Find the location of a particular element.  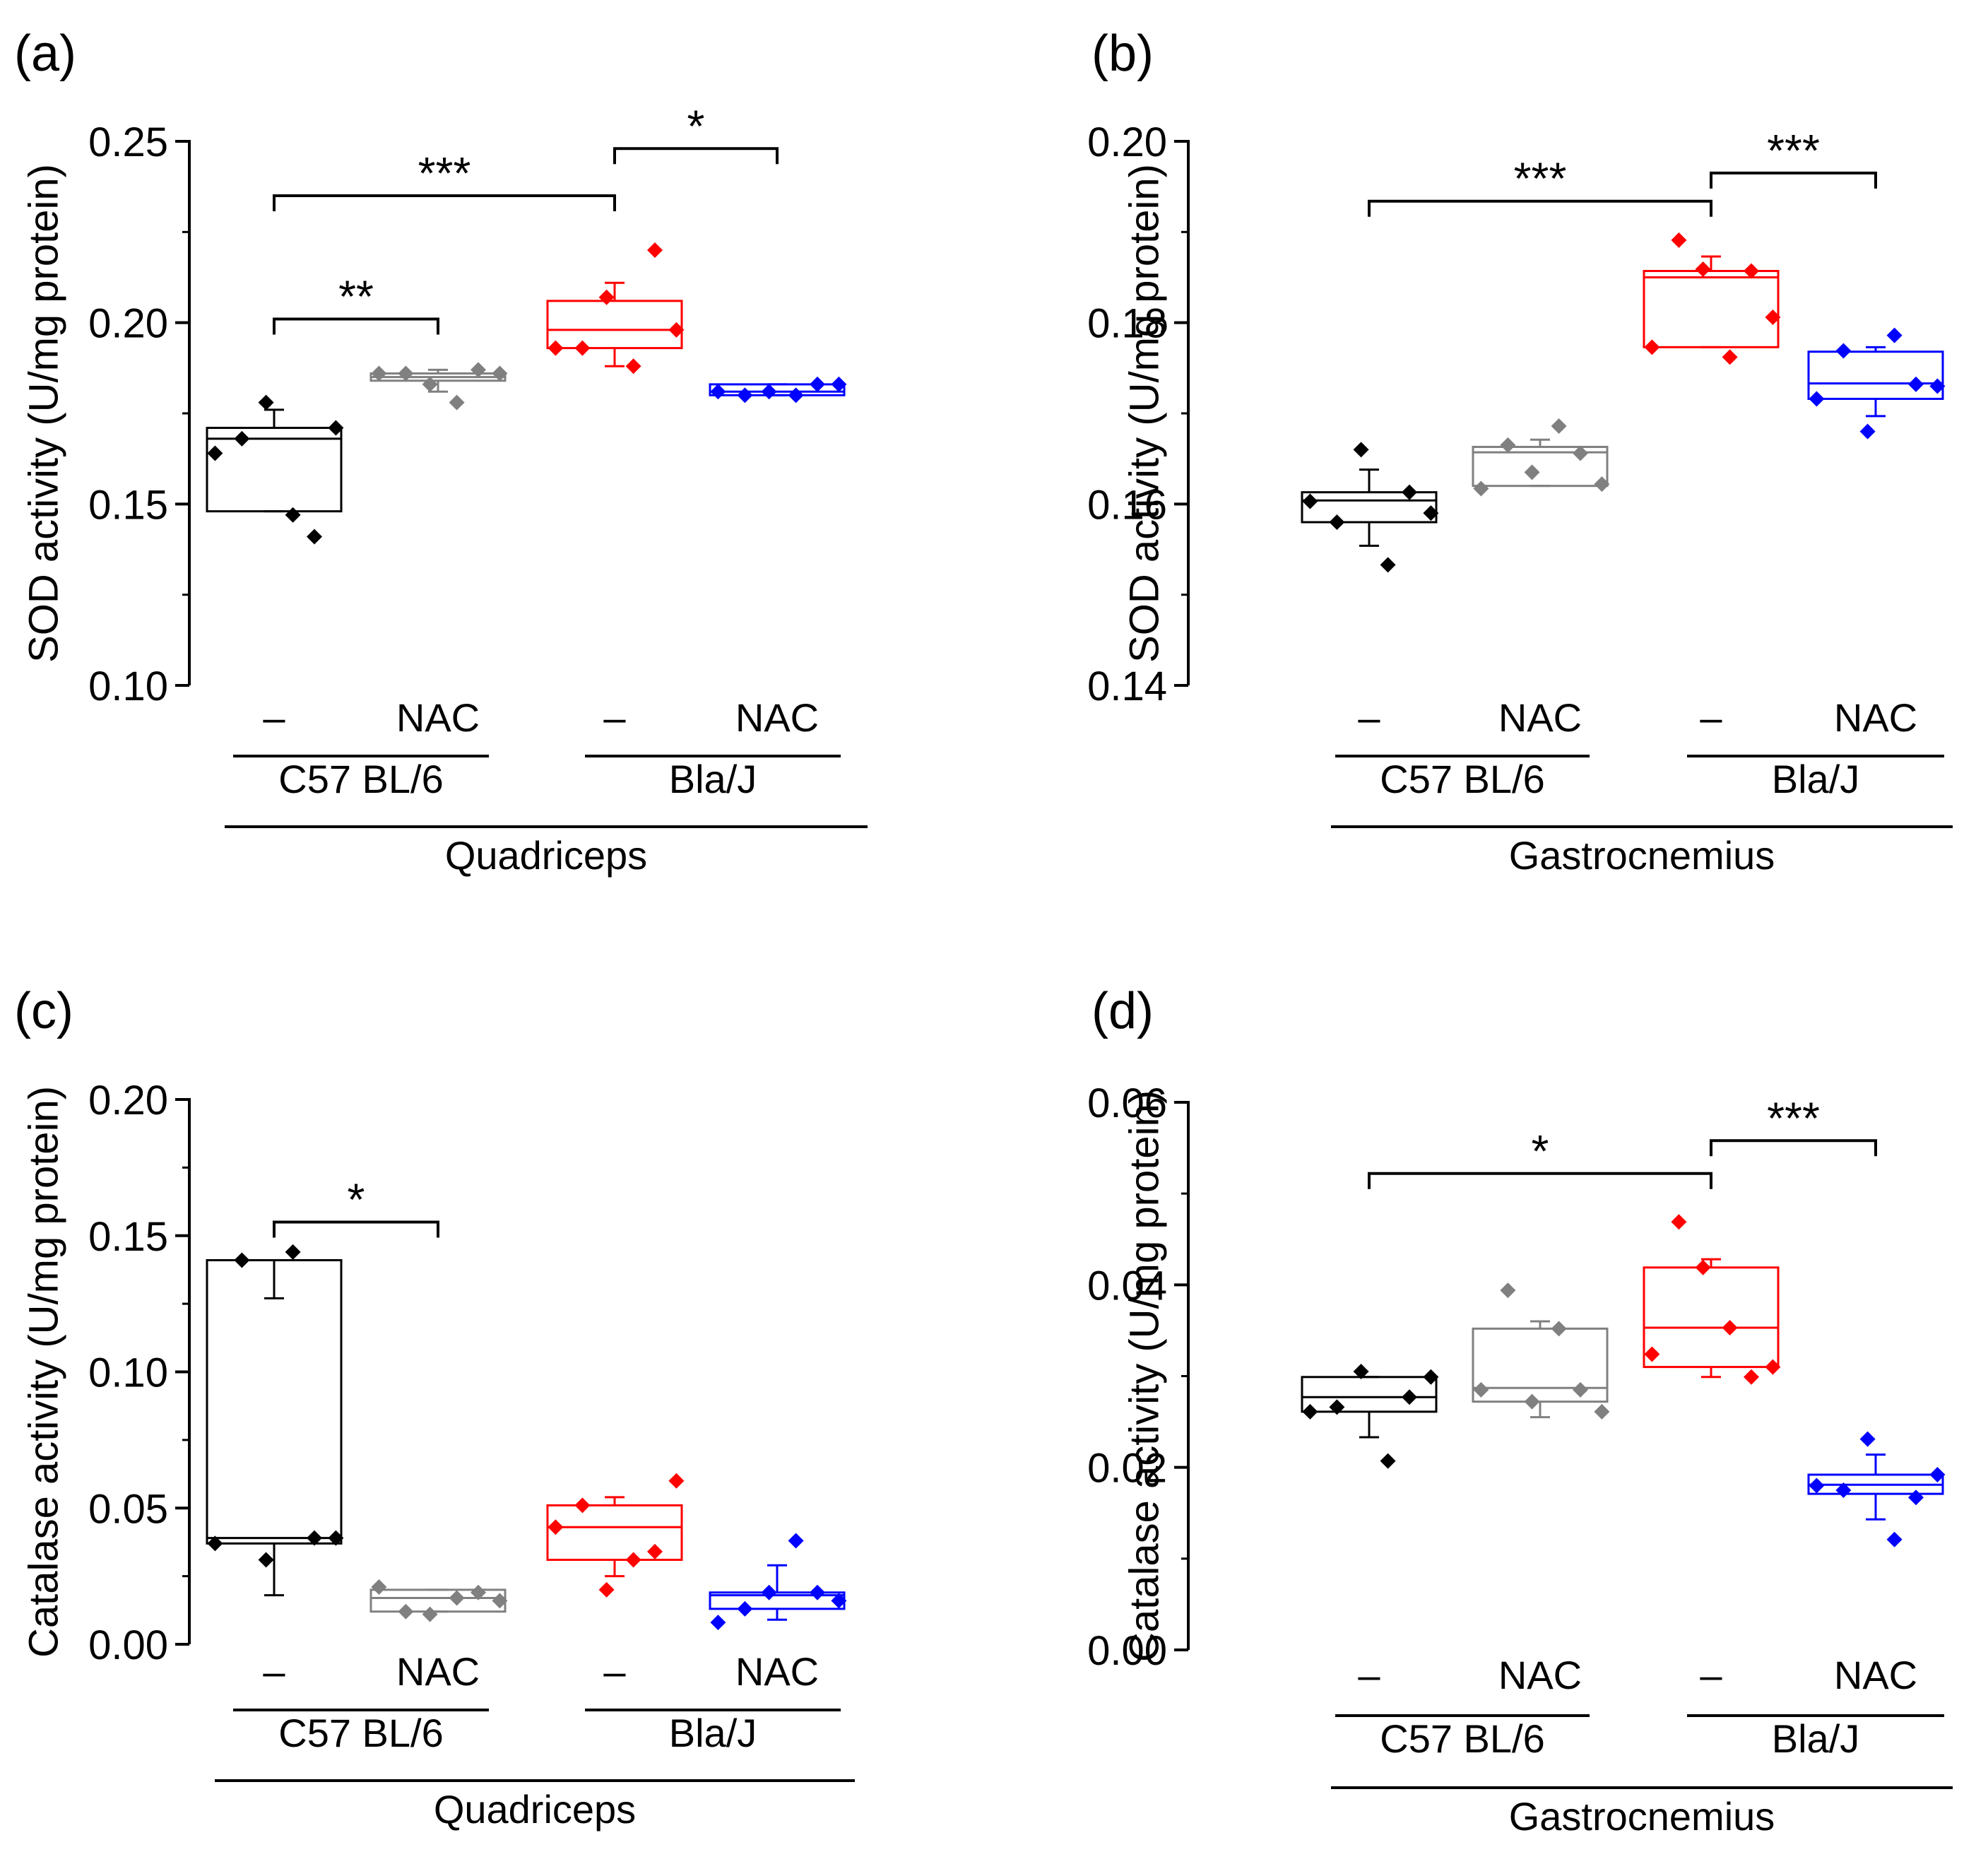

y-tick-label: 0.14 is located at coordinates (1127, 686).